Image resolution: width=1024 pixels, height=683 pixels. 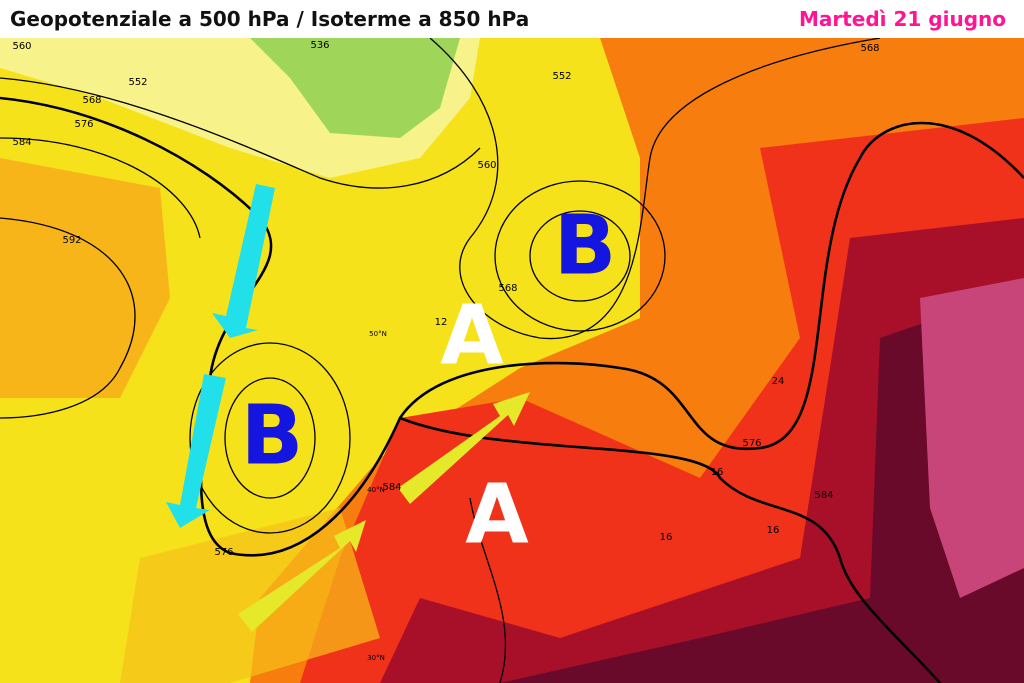 What do you see at coordinates (376, 658) in the screenshot?
I see `latitude-label: 30°N` at bounding box center [376, 658].